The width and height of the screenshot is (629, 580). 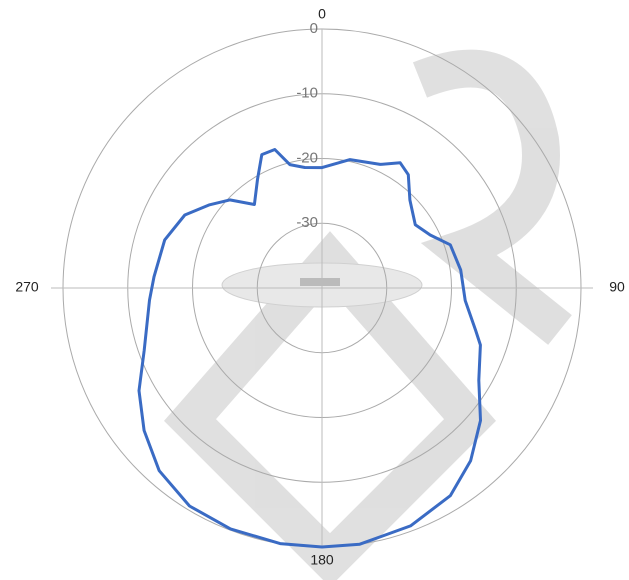 What do you see at coordinates (322, 560) in the screenshot?
I see `angle-tick-label: 180` at bounding box center [322, 560].